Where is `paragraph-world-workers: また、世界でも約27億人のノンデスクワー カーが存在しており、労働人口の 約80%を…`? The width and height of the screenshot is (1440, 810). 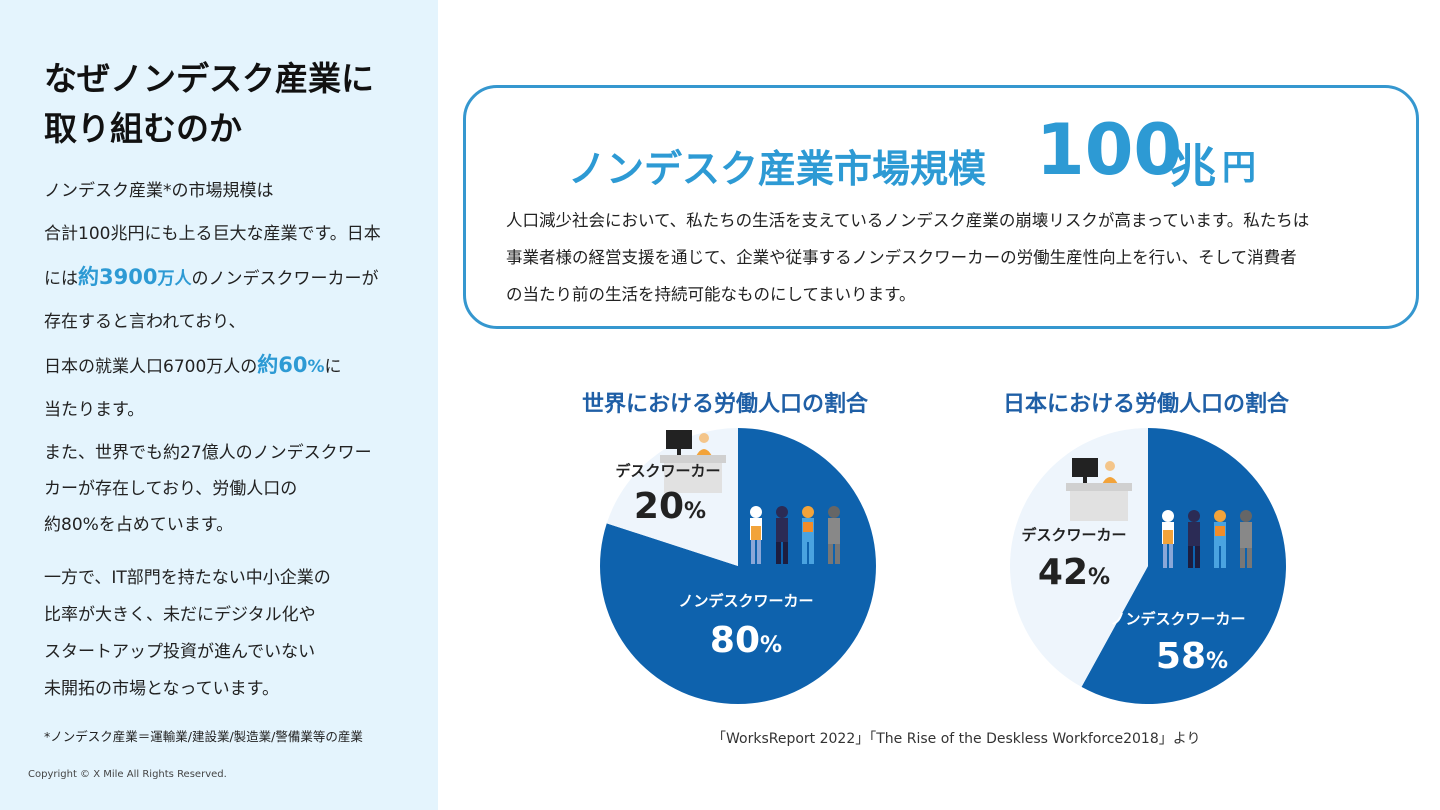 paragraph-world-workers: また、世界でも約27億人のノンデスクワー カーが存在しており、労働人口の 約80%を… is located at coordinates (234, 489).